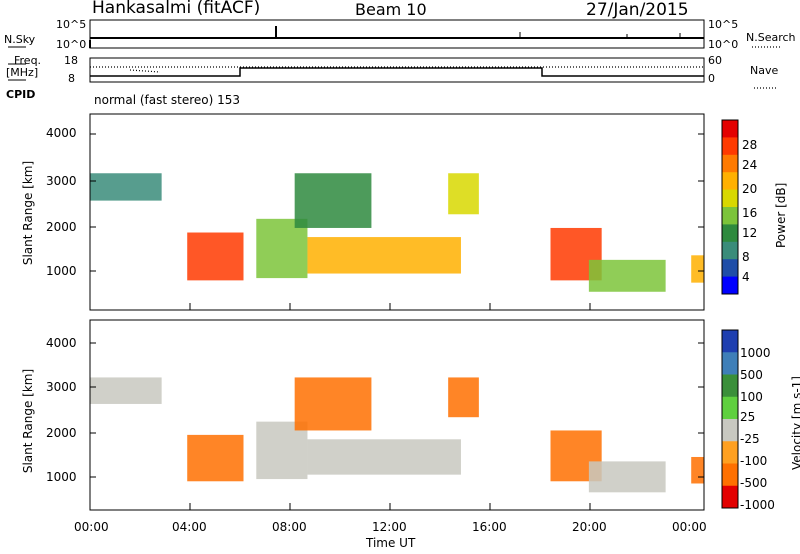 The width and height of the screenshot is (800, 554). What do you see at coordinates (391, 543) in the screenshot?
I see `x-axis-label: Time UT` at bounding box center [391, 543].